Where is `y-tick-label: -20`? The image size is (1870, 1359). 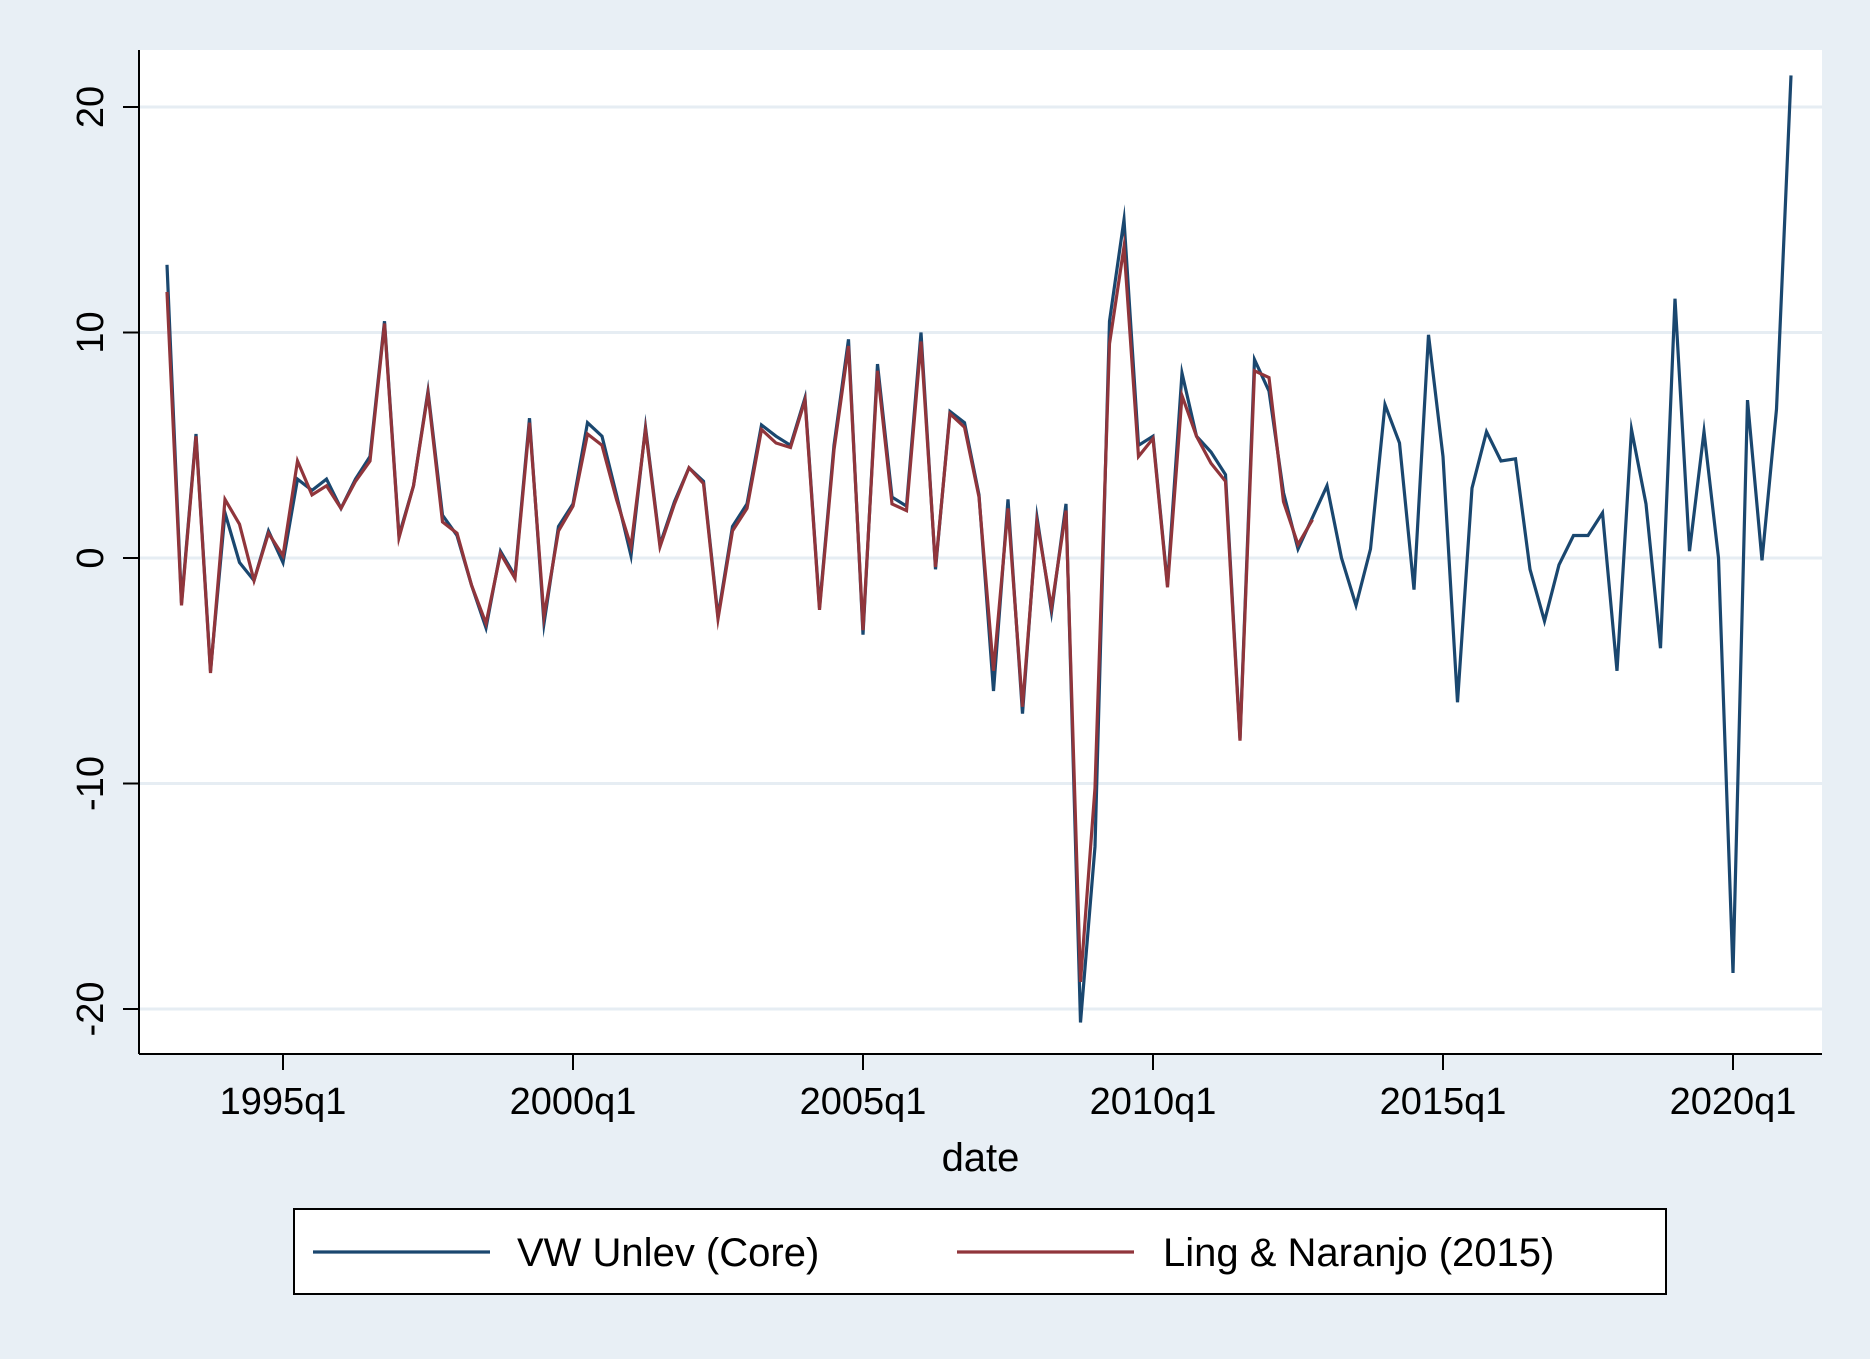
y-tick-label: -20 is located at coordinates (91, 1009).